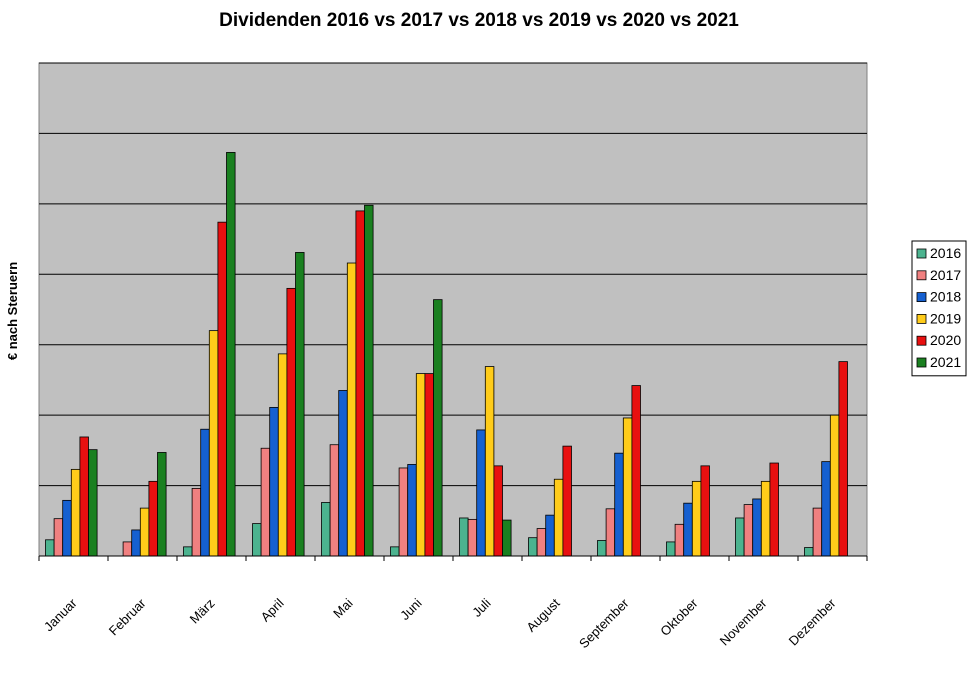 This screenshot has width=971, height=684. I want to click on bar-2019-April, so click(282, 455).